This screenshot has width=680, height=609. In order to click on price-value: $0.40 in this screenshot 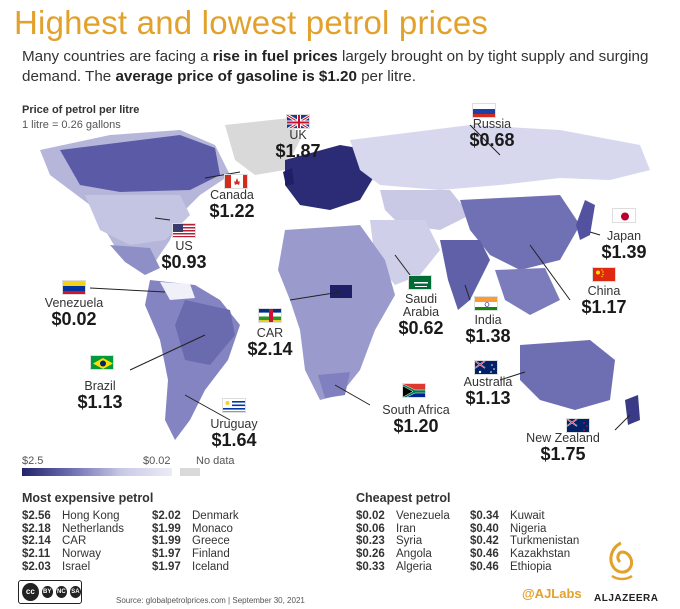, I will do `click(484, 528)`.